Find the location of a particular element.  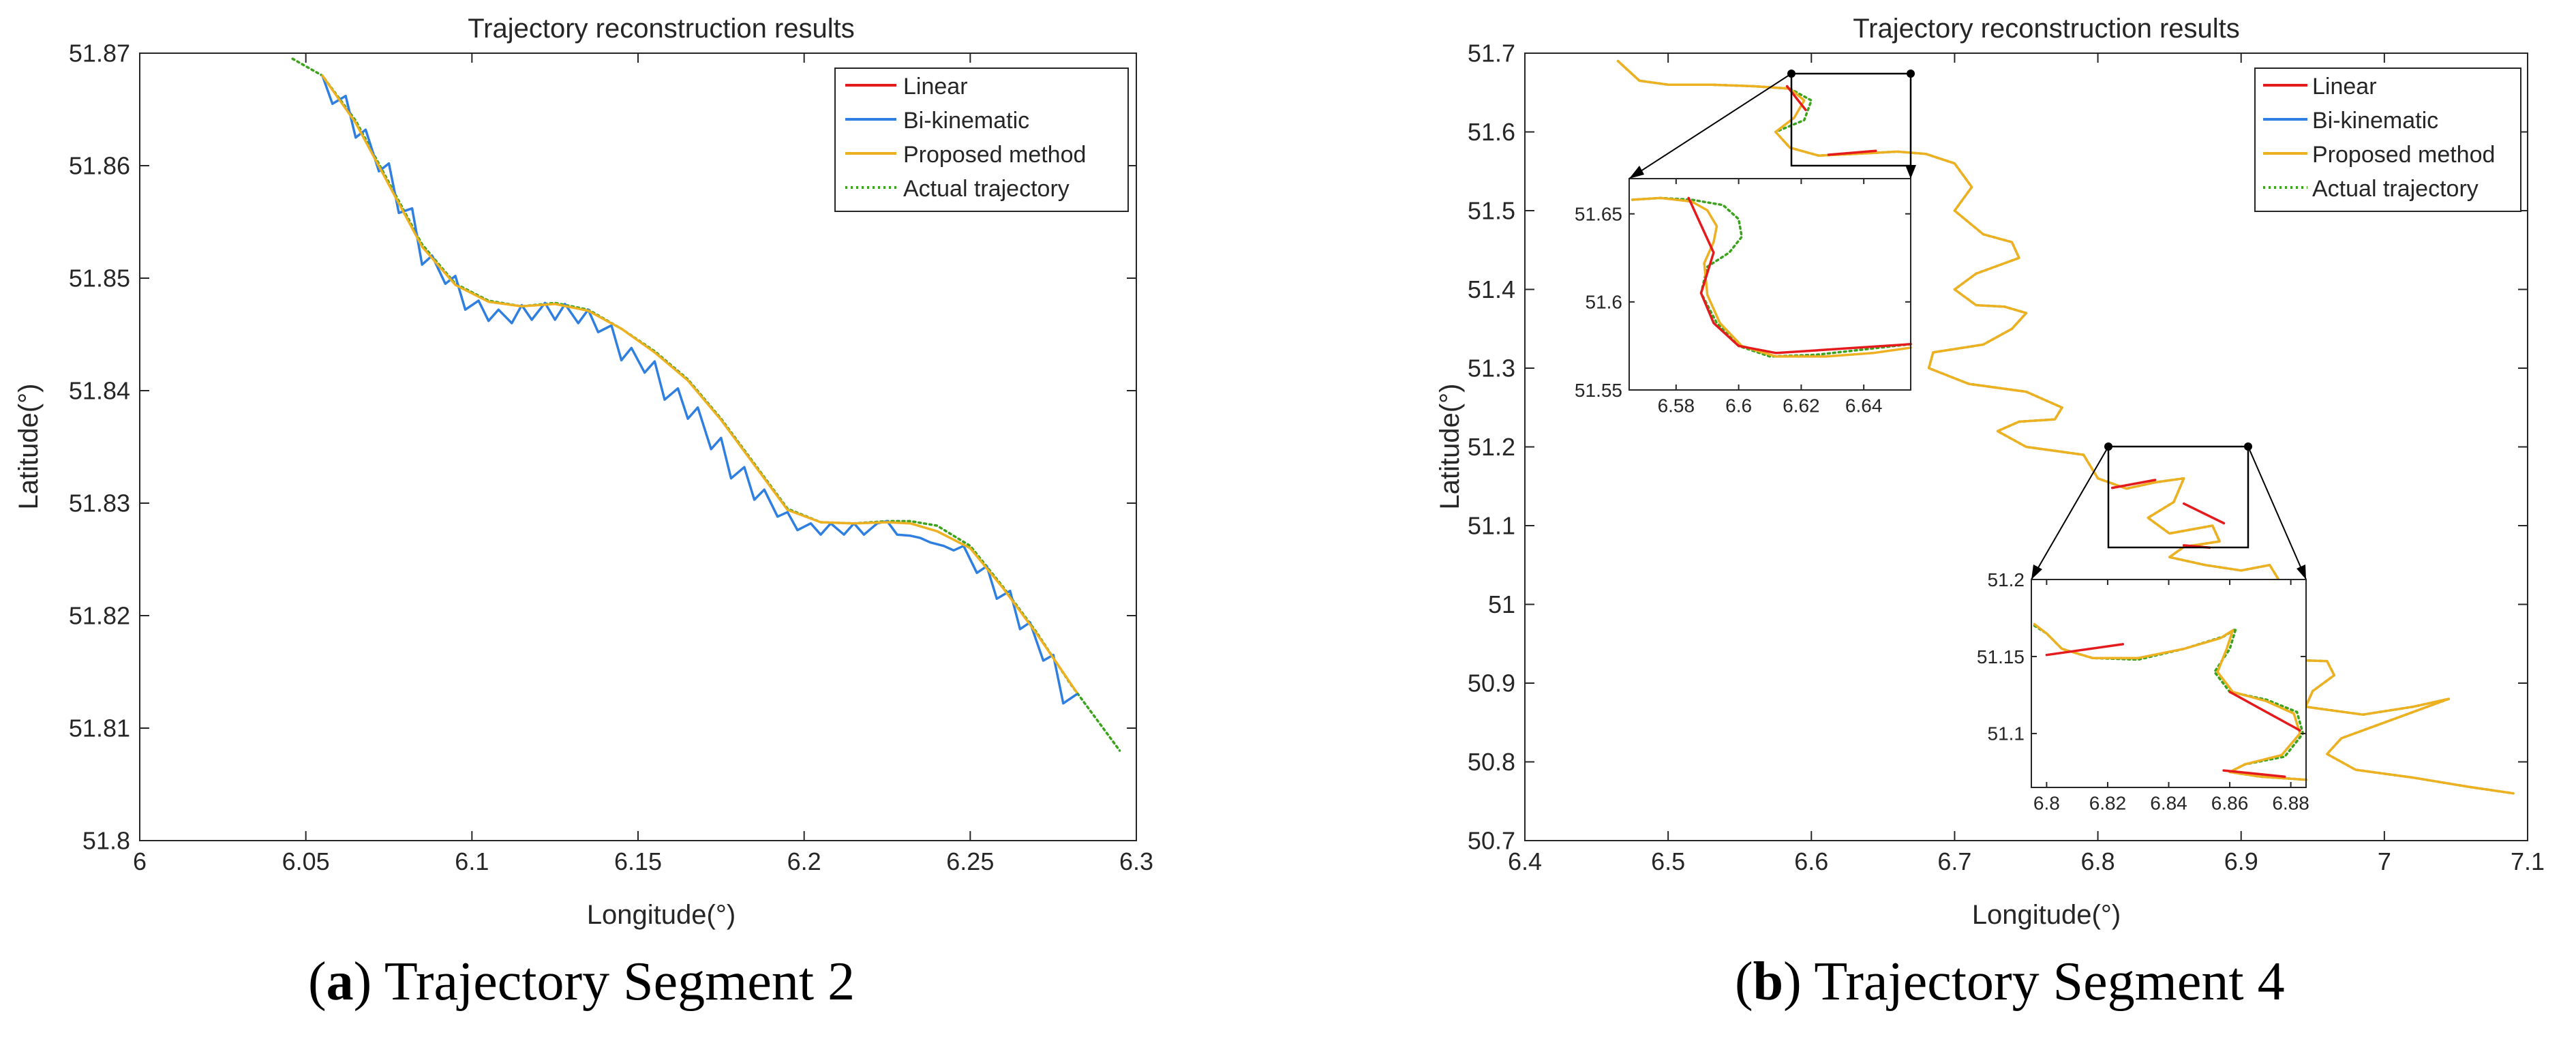

panel-a-ytick-label: 51.8 is located at coordinates (106, 841).